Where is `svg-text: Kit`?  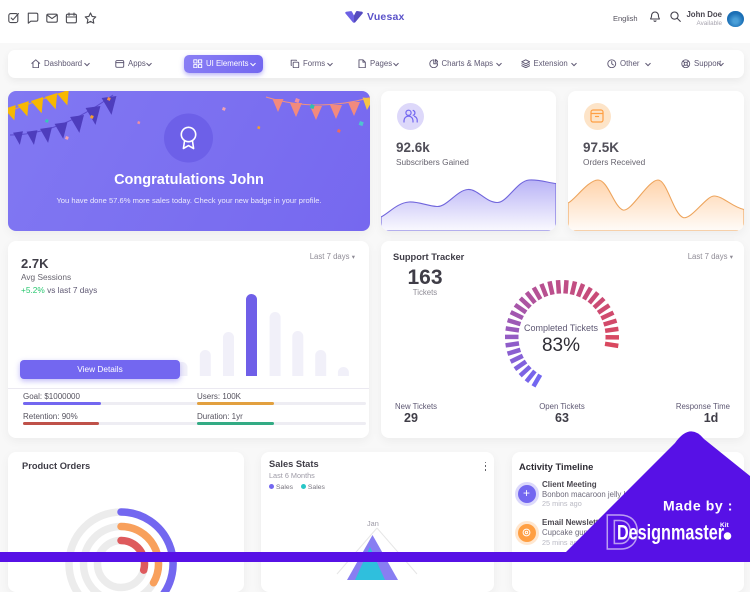
svg-text: Kit is located at coordinates (725, 525).